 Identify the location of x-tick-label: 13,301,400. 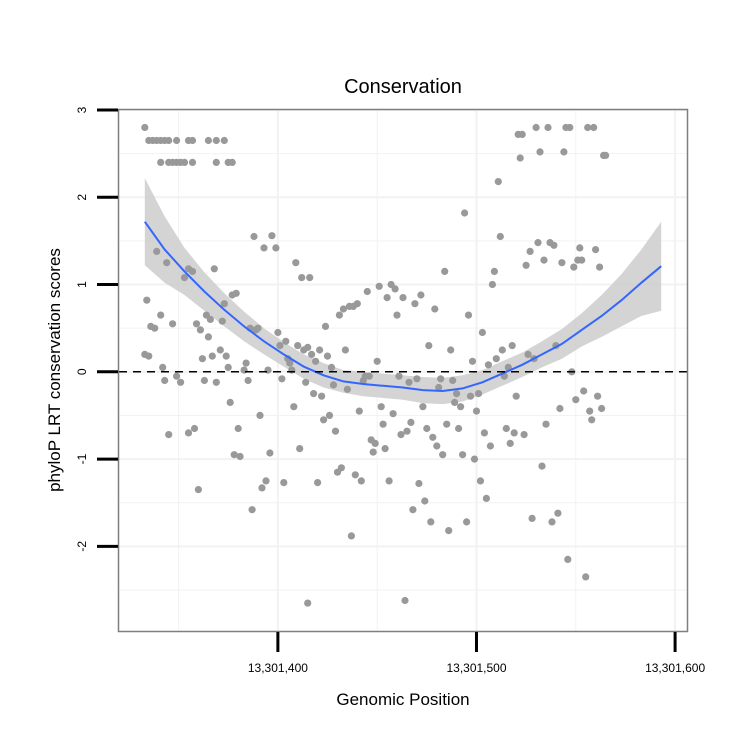
(278, 668).